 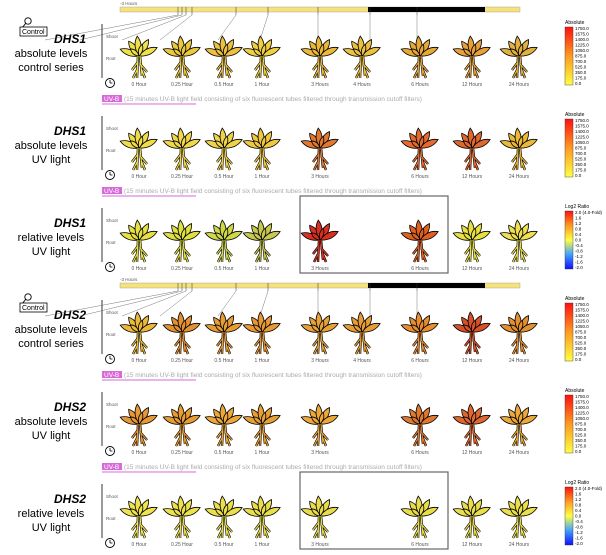 What do you see at coordinates (581, 348) in the screenshot?
I see `legend-tick: 350.0` at bounding box center [581, 348].